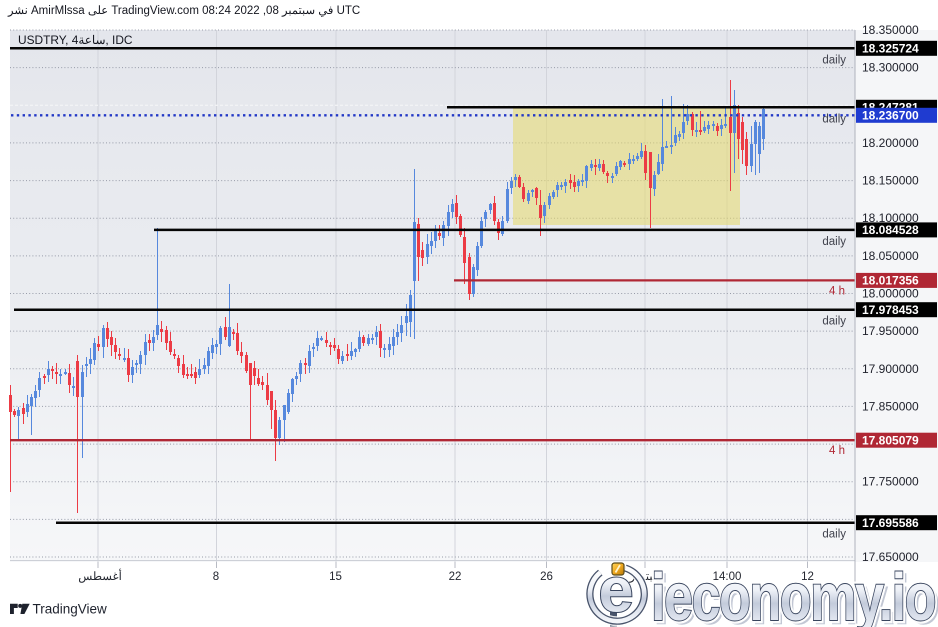 The image size is (938, 627). Describe the element at coordinates (335, 577) in the screenshot. I see `svg-text: 15` at that location.